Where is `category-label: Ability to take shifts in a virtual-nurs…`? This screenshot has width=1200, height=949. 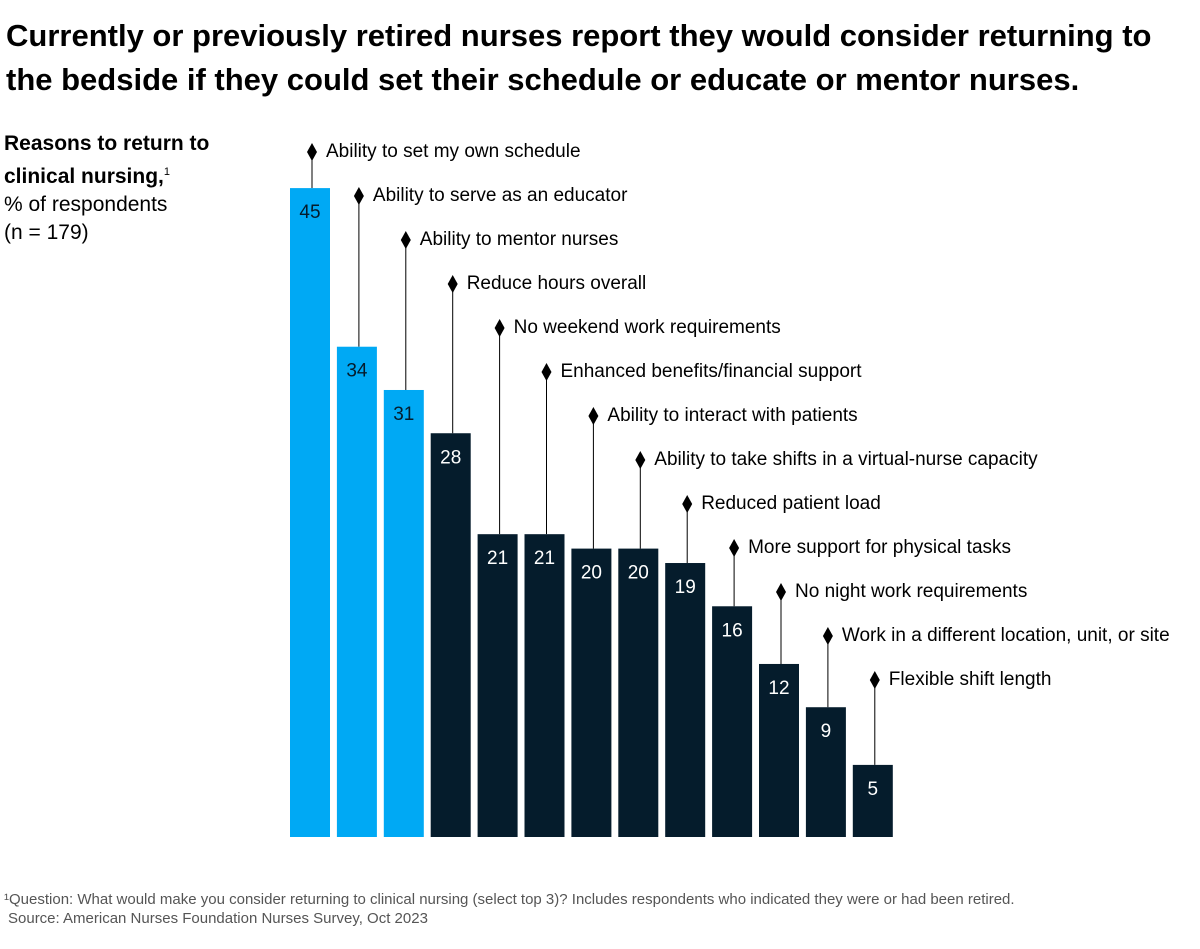
category-label: Ability to take shifts in a virtual-nurs… is located at coordinates (846, 459).